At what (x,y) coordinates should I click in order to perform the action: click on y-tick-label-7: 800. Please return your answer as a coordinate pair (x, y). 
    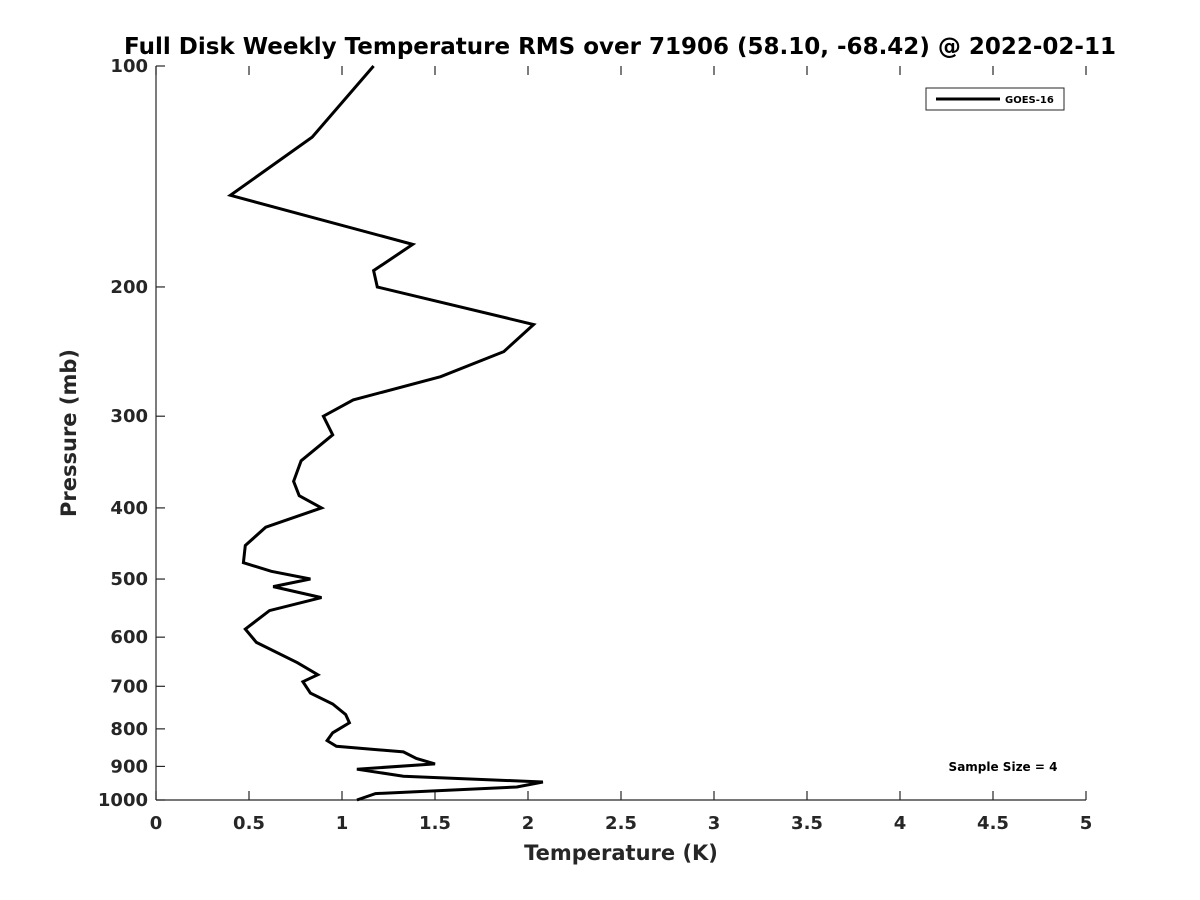
    Looking at the image, I should click on (129, 729).